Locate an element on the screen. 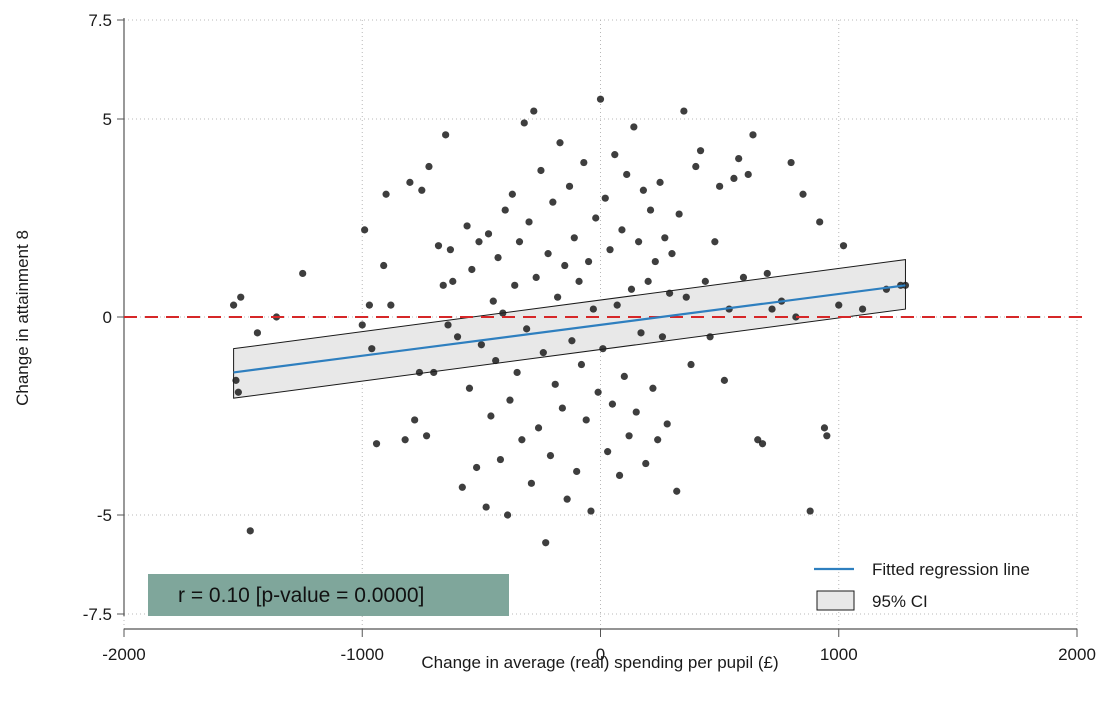 Image resolution: width=1105 pixels, height=701 pixels. stat-annotation: r = 0.10 [p-value = 0.0000] is located at coordinates (328, 595).